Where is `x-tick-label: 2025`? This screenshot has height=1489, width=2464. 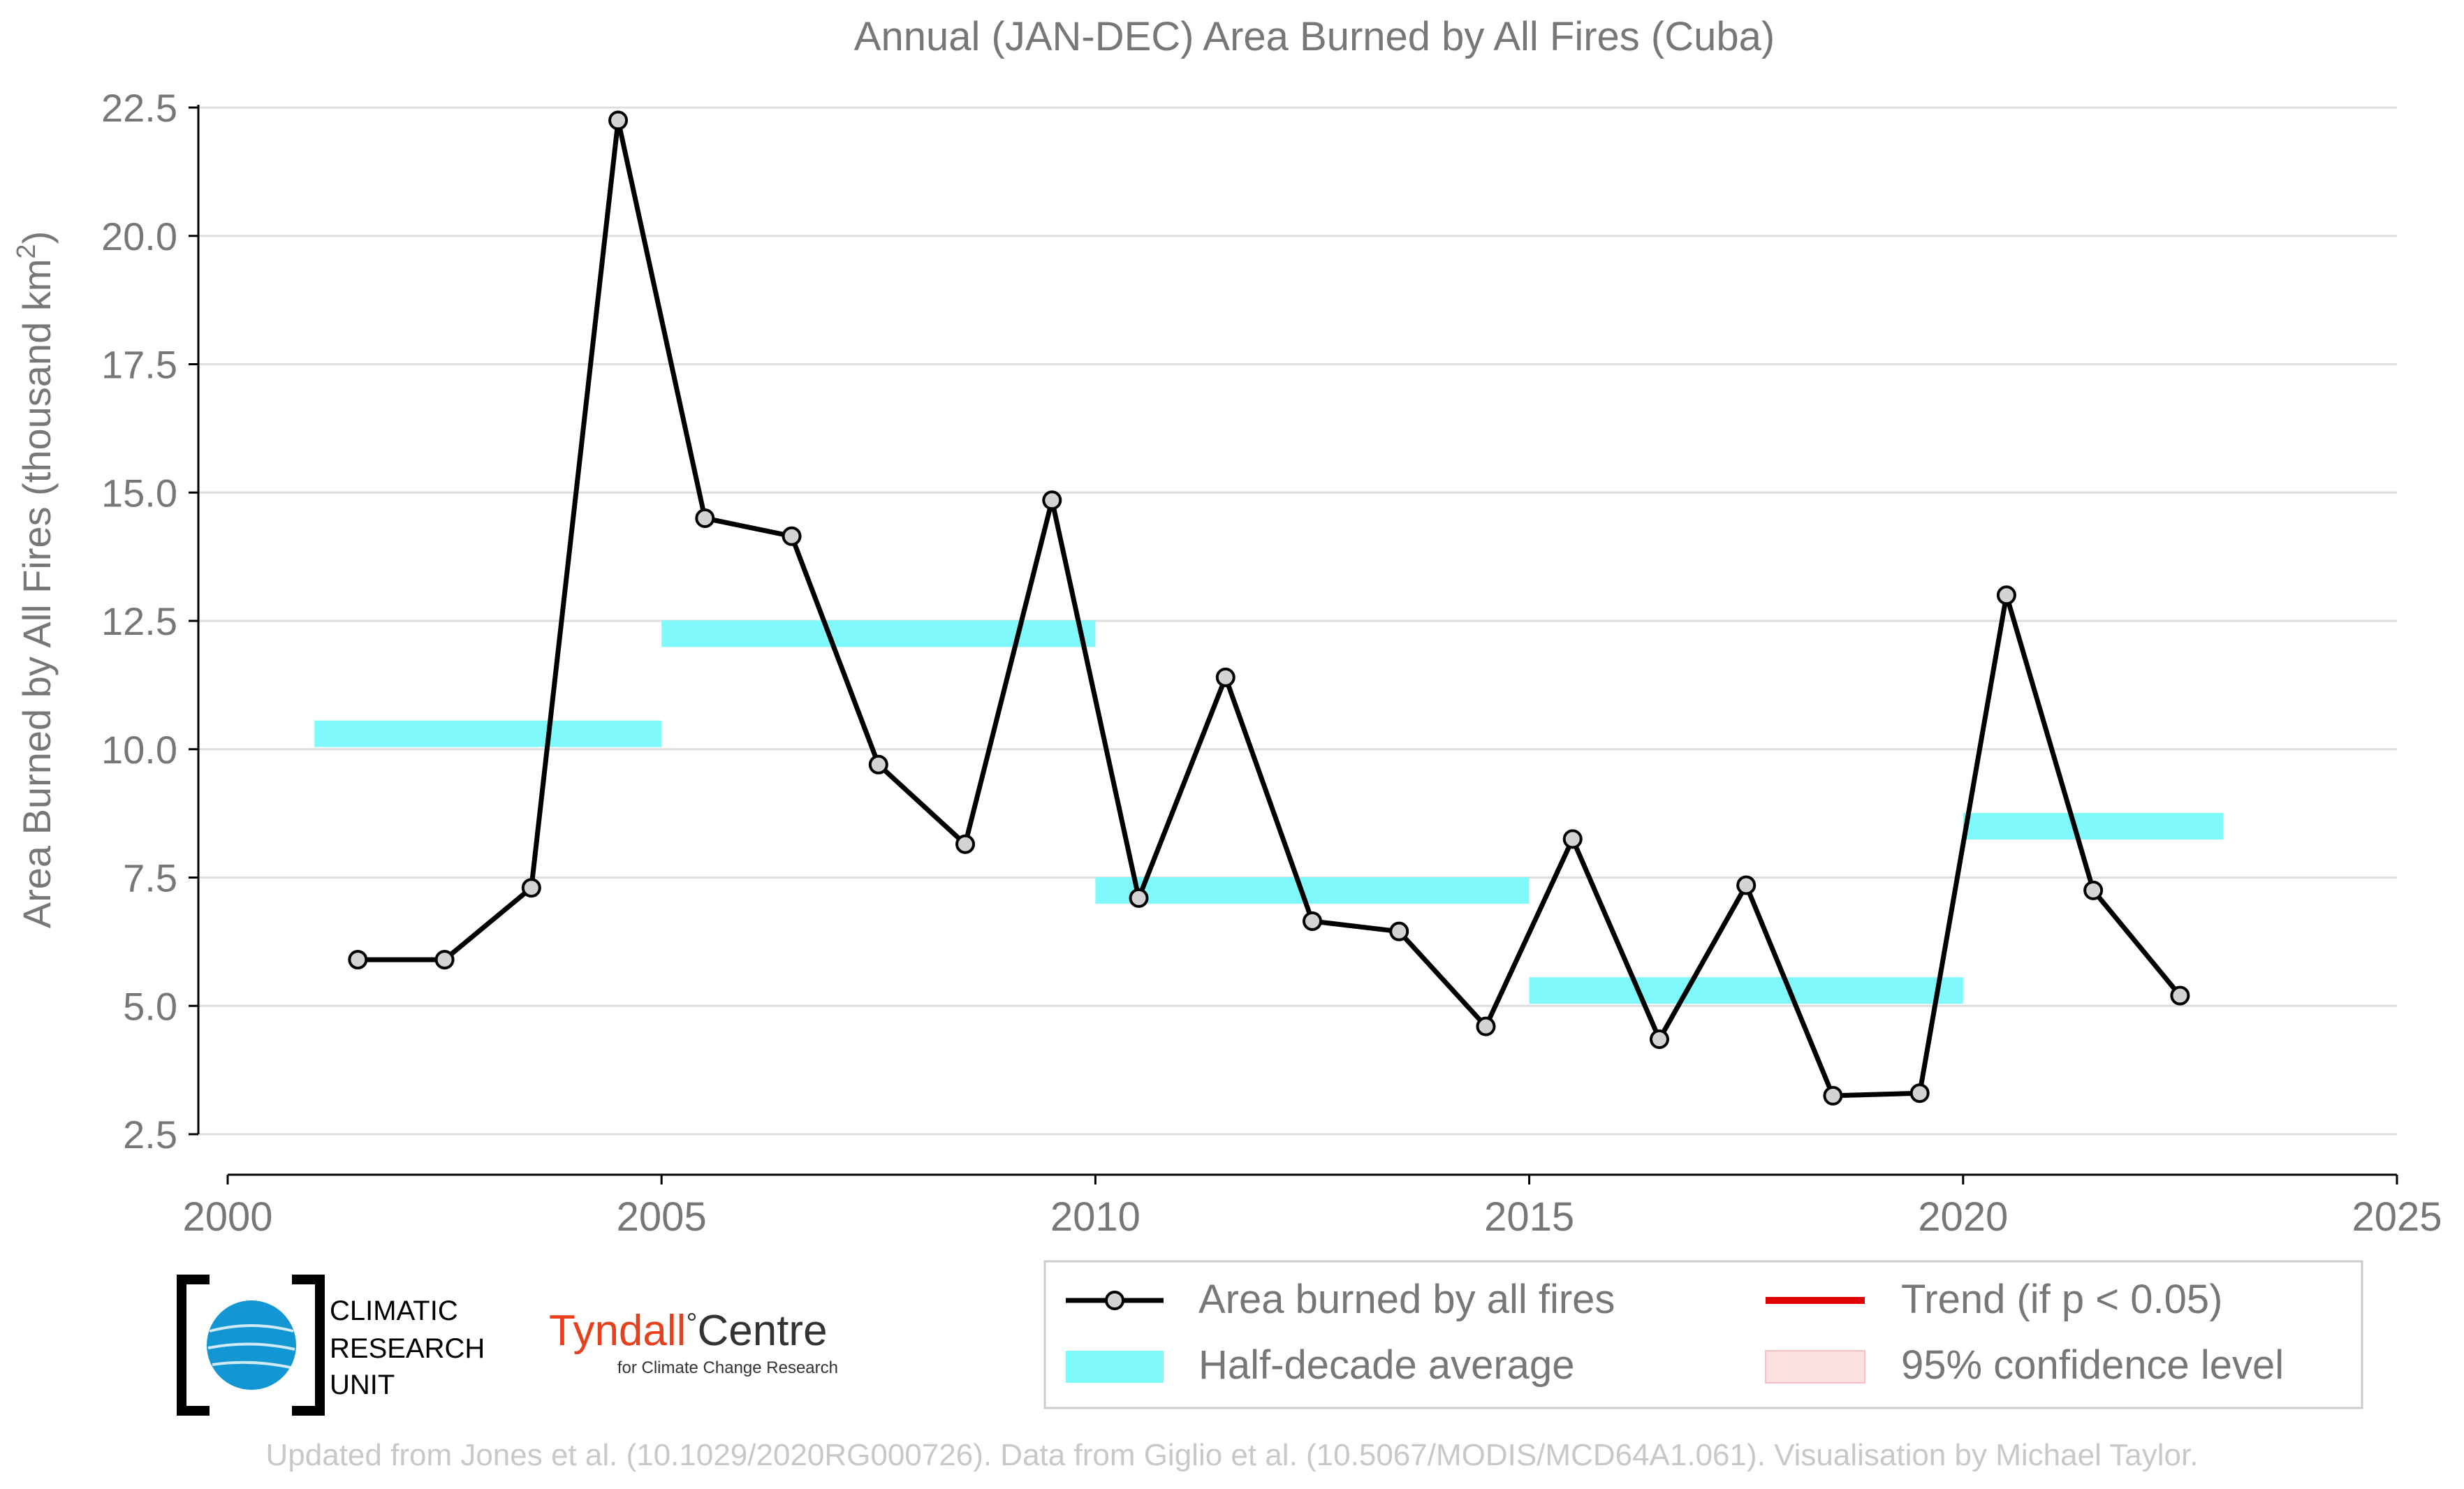
x-tick-label: 2025 is located at coordinates (2397, 1217).